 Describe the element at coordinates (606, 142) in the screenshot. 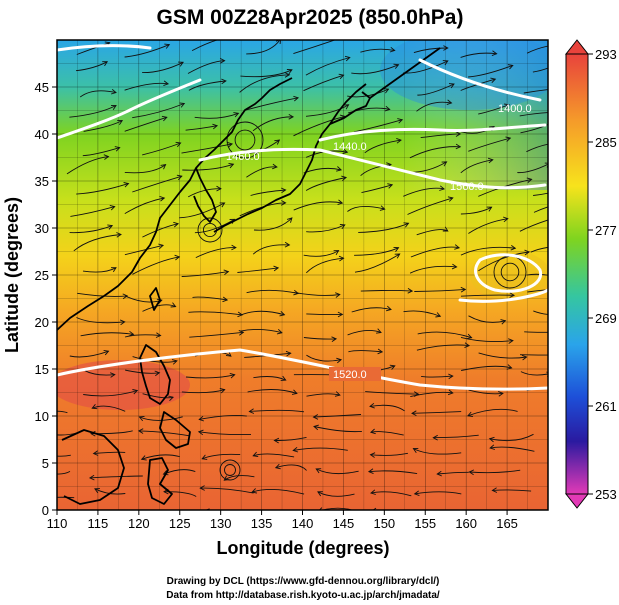

I see `colorbar-tick-label: 285` at that location.